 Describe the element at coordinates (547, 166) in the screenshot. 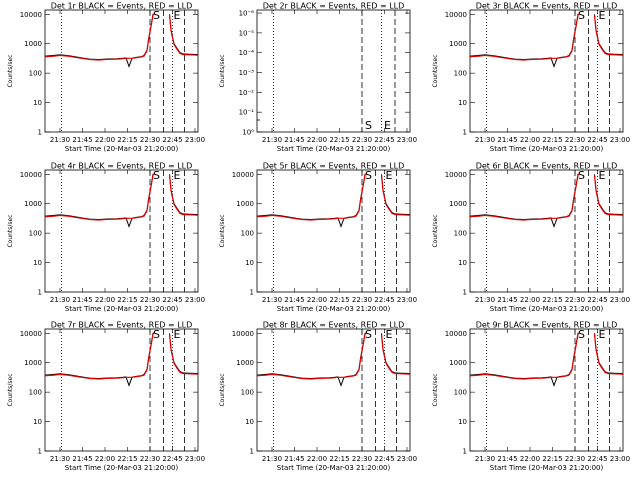

I see `panel-title: Det 6r BLACK = Events, RED = LLD` at that location.